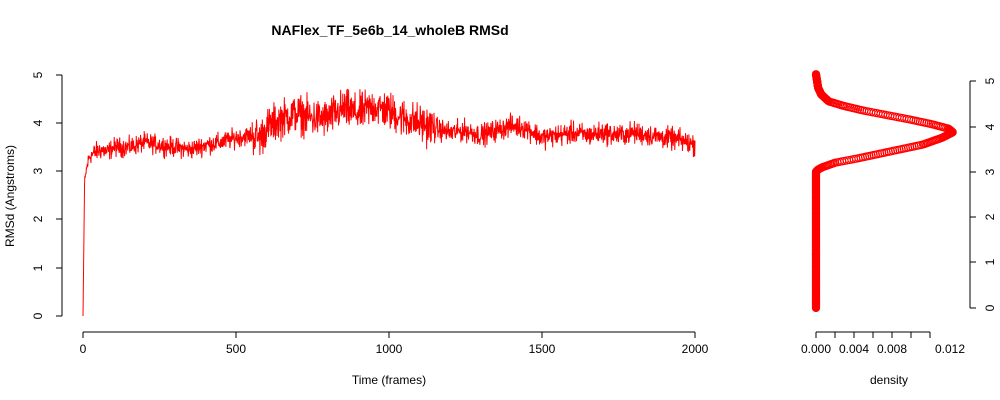 The width and height of the screenshot is (1000, 400). Describe the element at coordinates (542, 349) in the screenshot. I see `x-tick-label: 1500` at that location.